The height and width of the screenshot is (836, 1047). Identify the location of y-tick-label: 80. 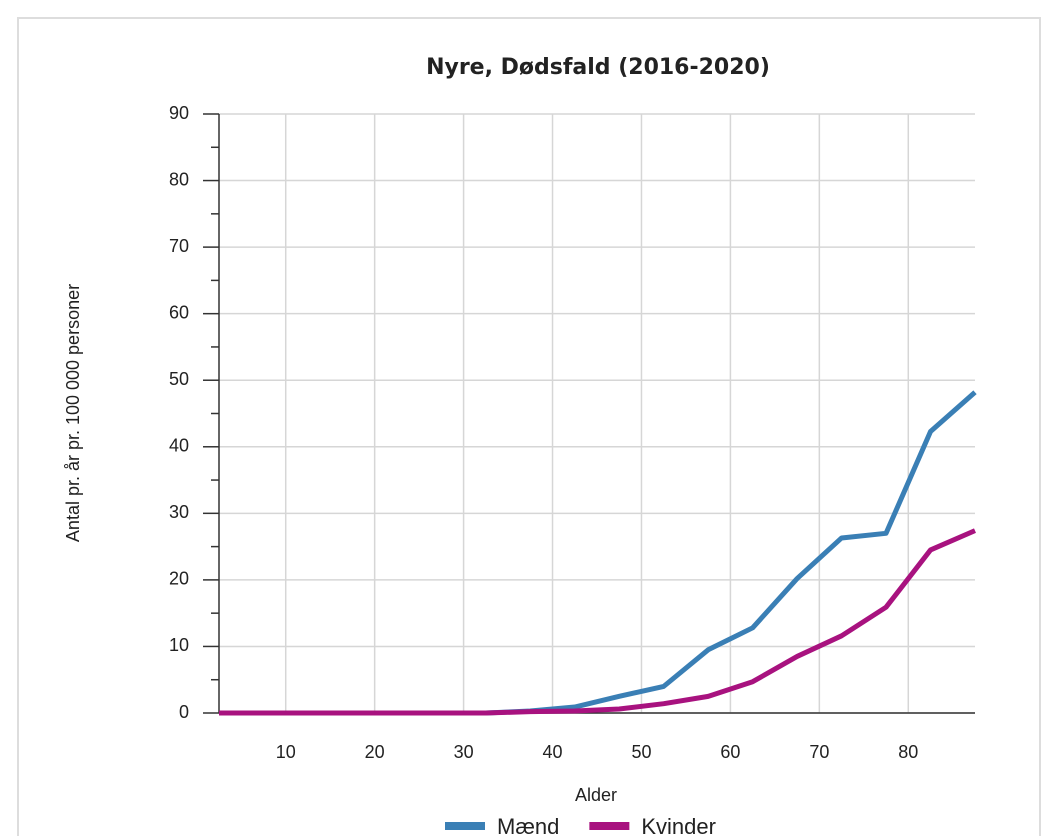
(179, 179).